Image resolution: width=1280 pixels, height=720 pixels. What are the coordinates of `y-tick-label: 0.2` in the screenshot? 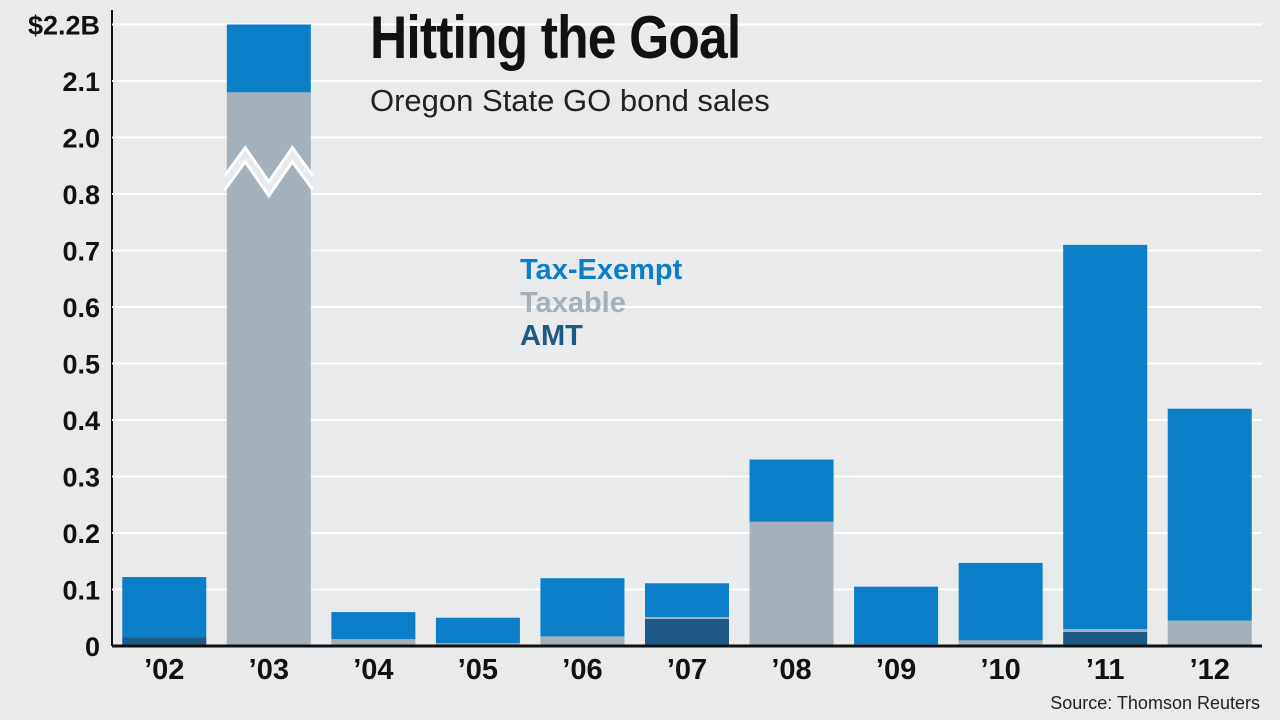 It's located at (81, 534).